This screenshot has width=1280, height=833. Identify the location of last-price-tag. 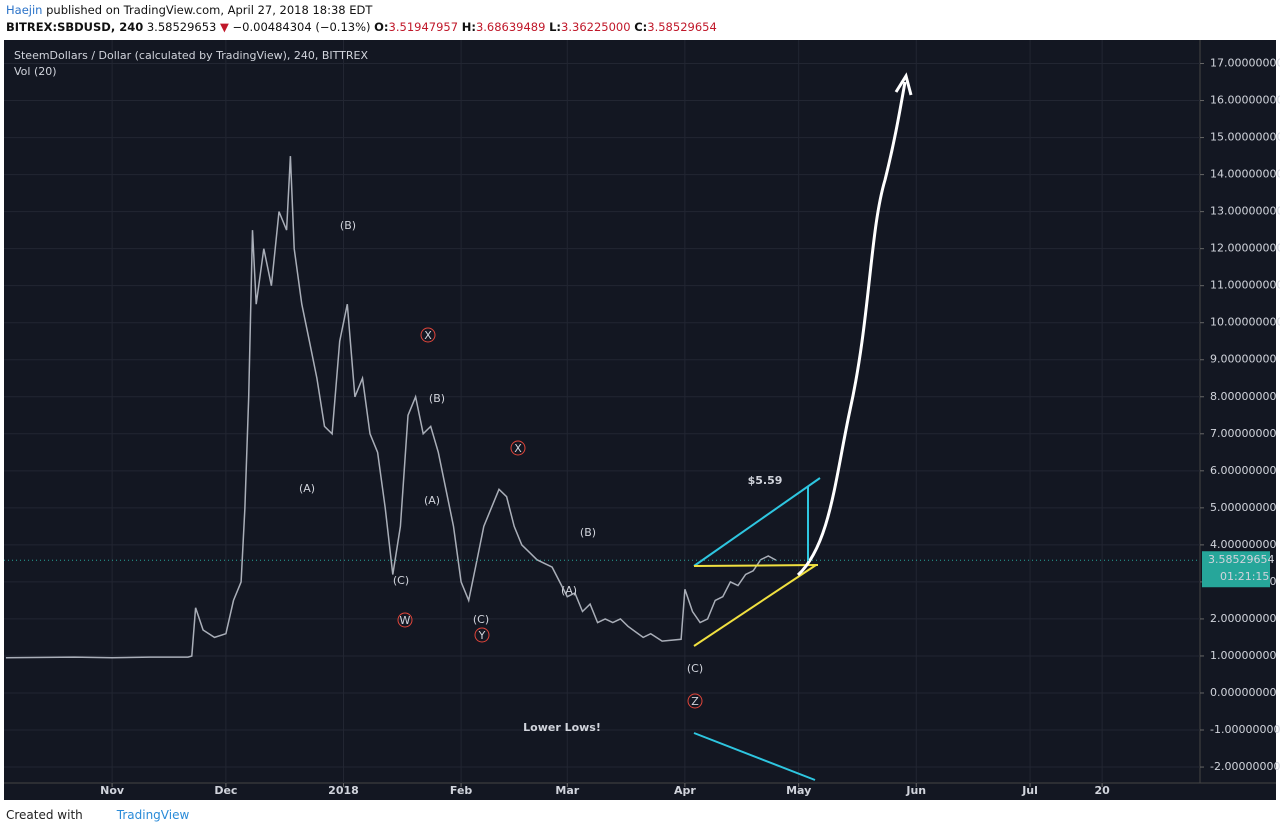
(1236, 569).